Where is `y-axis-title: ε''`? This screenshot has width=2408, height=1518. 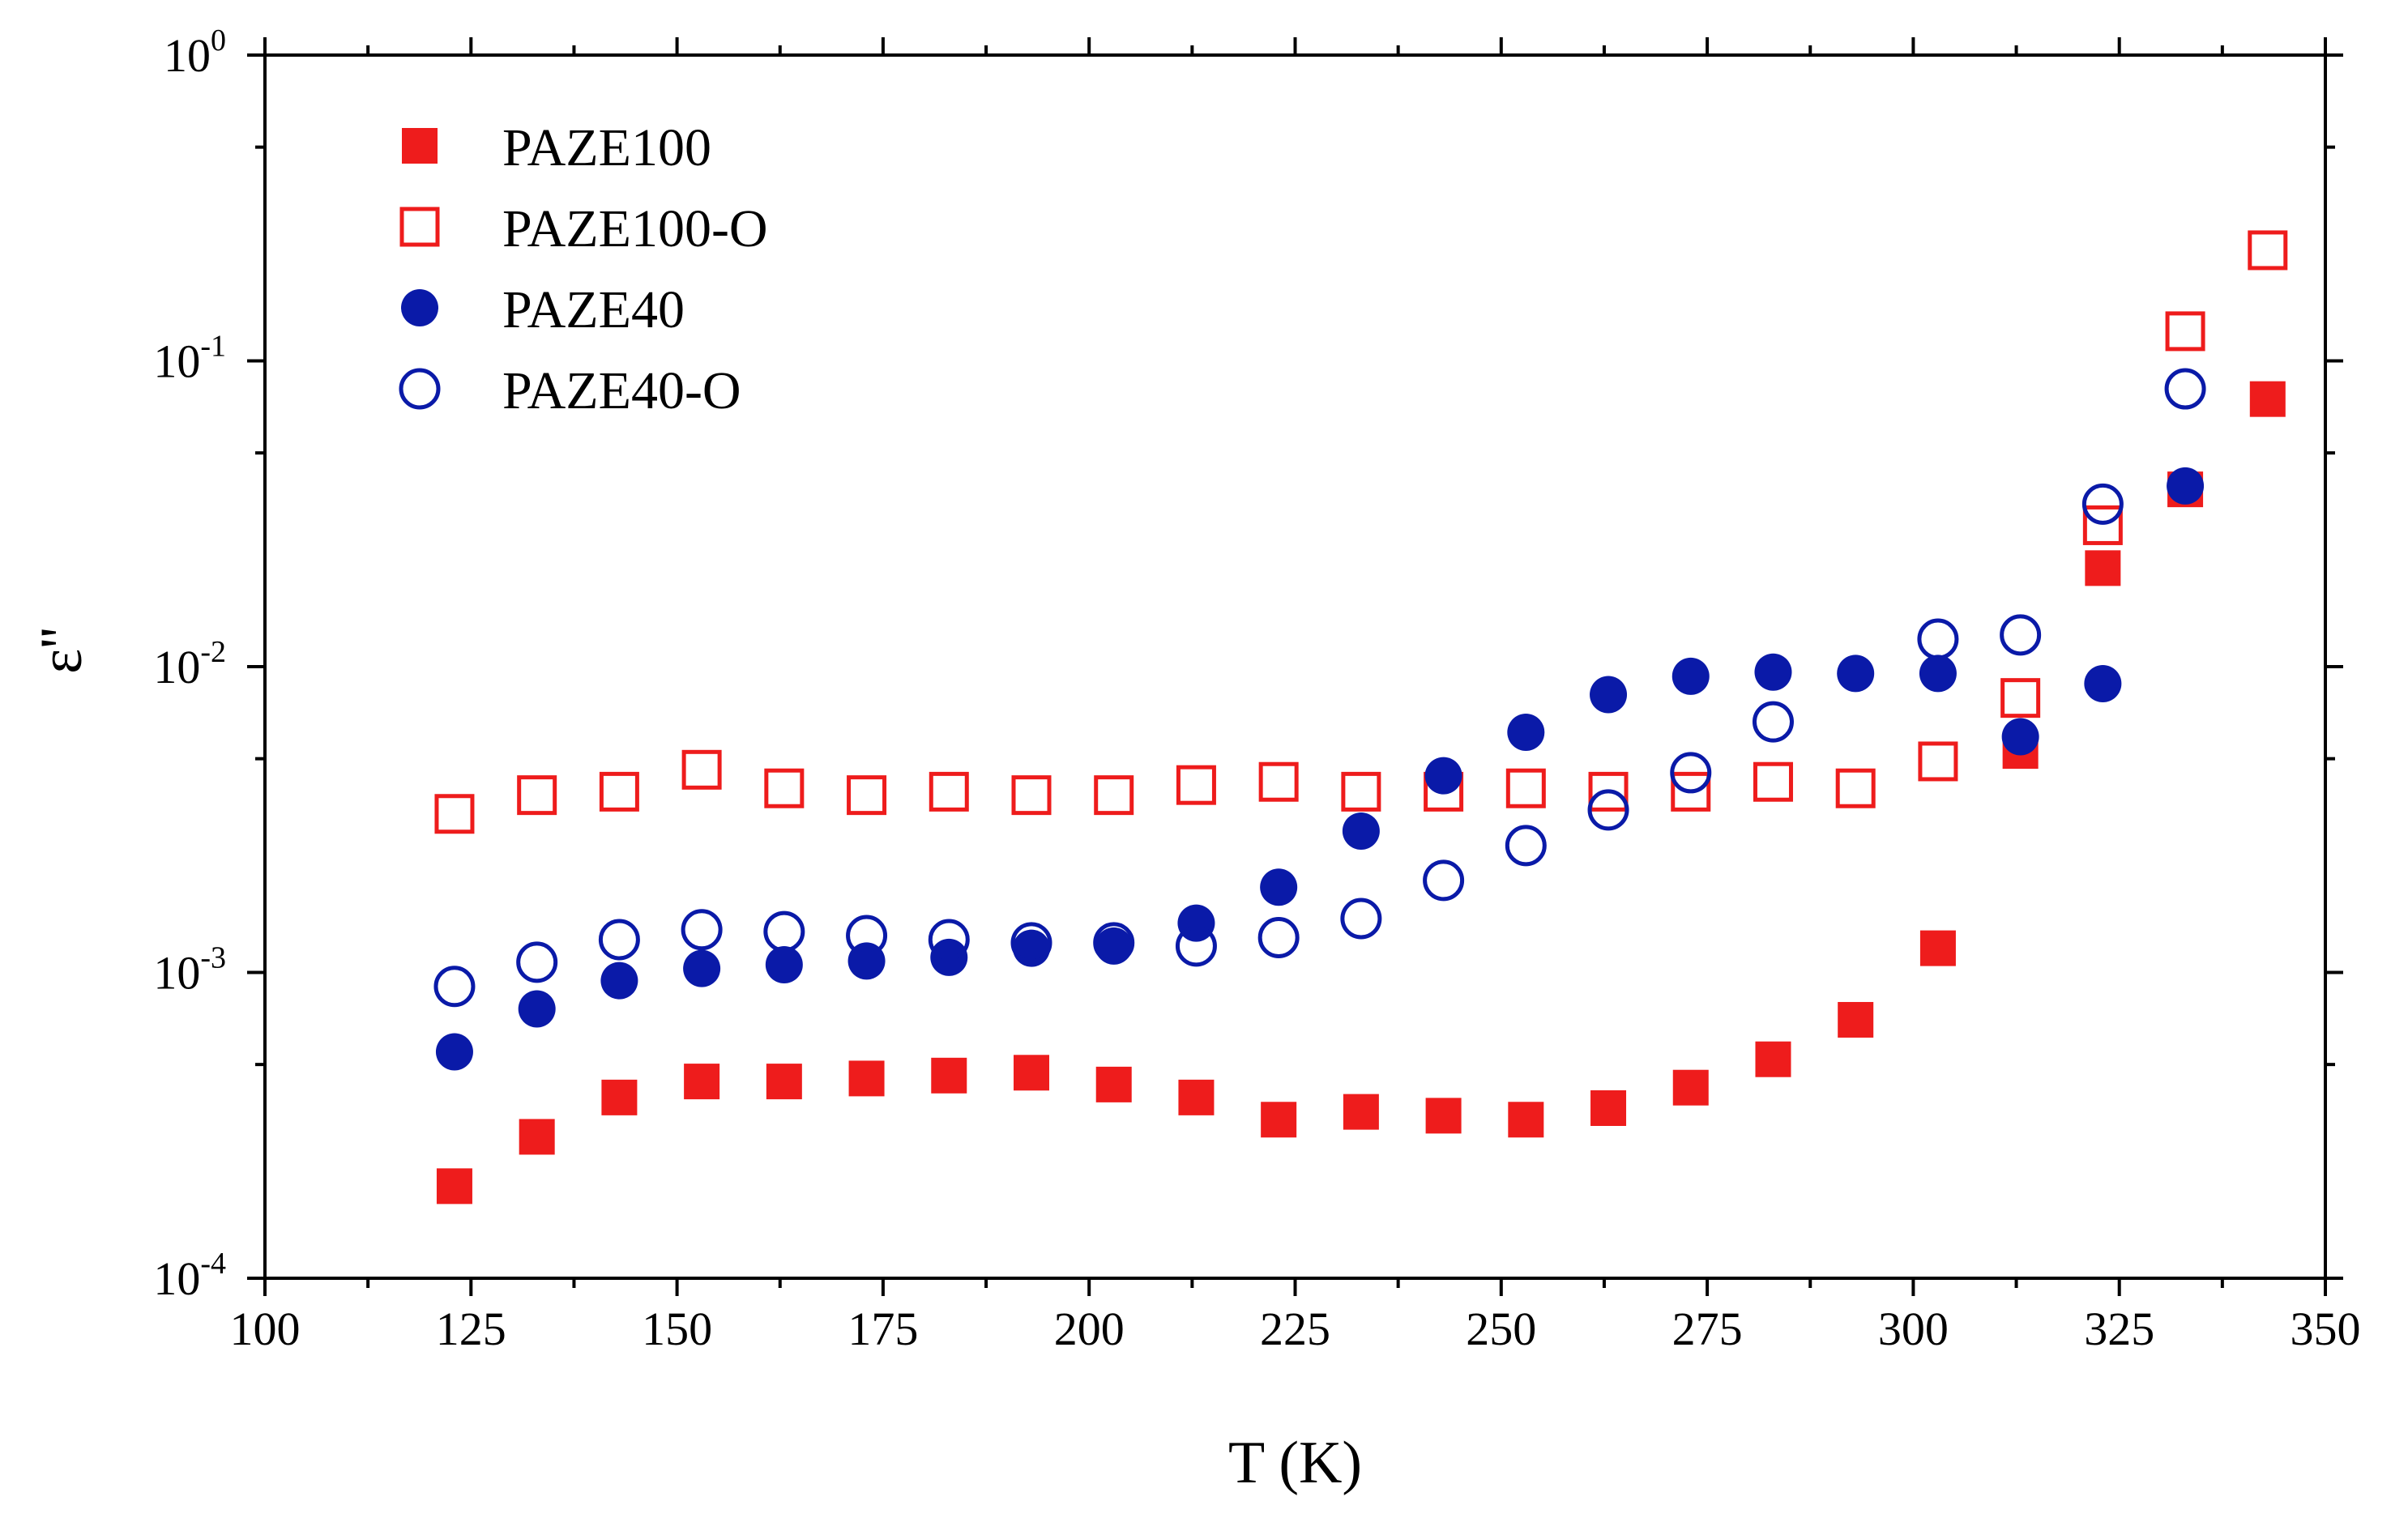
y-axis-title: ε'' is located at coordinates (62, 650).